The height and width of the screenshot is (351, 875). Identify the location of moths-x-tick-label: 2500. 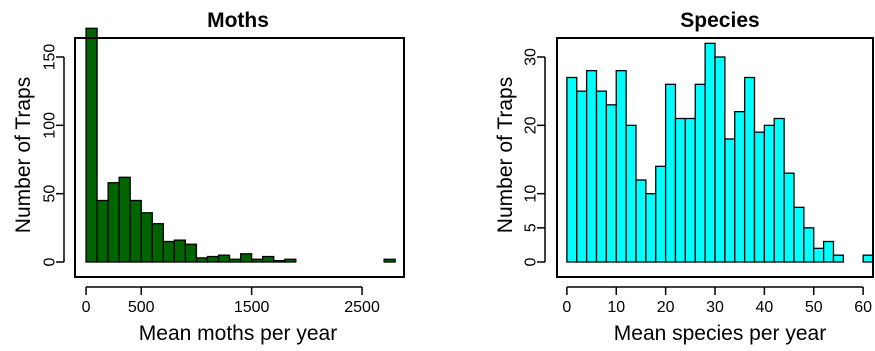
(362, 307).